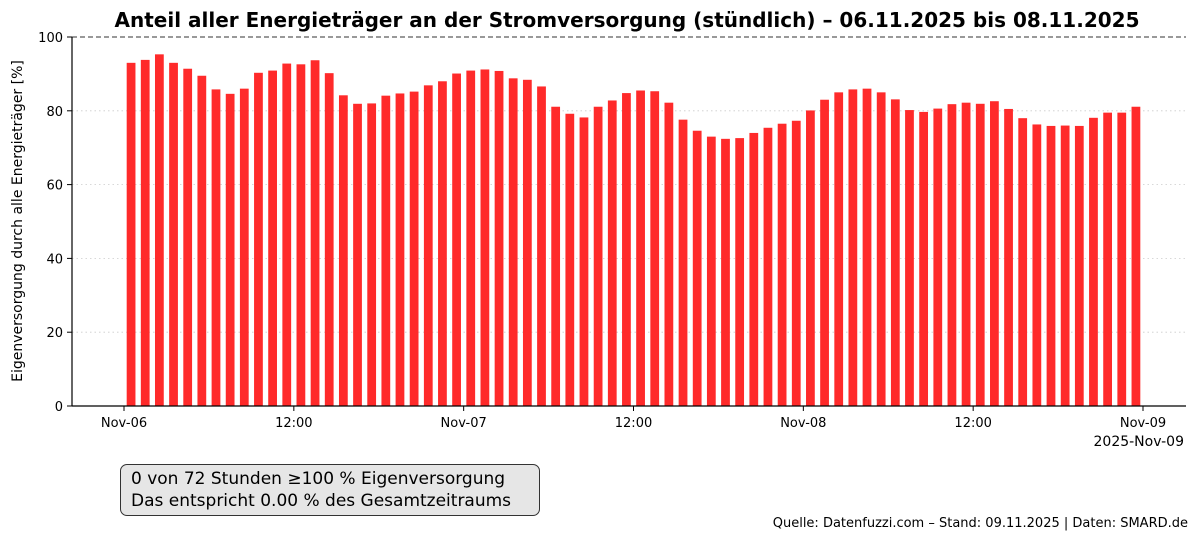  What do you see at coordinates (803, 423) in the screenshot?
I see `x-tick-label: Nov-08` at bounding box center [803, 423].